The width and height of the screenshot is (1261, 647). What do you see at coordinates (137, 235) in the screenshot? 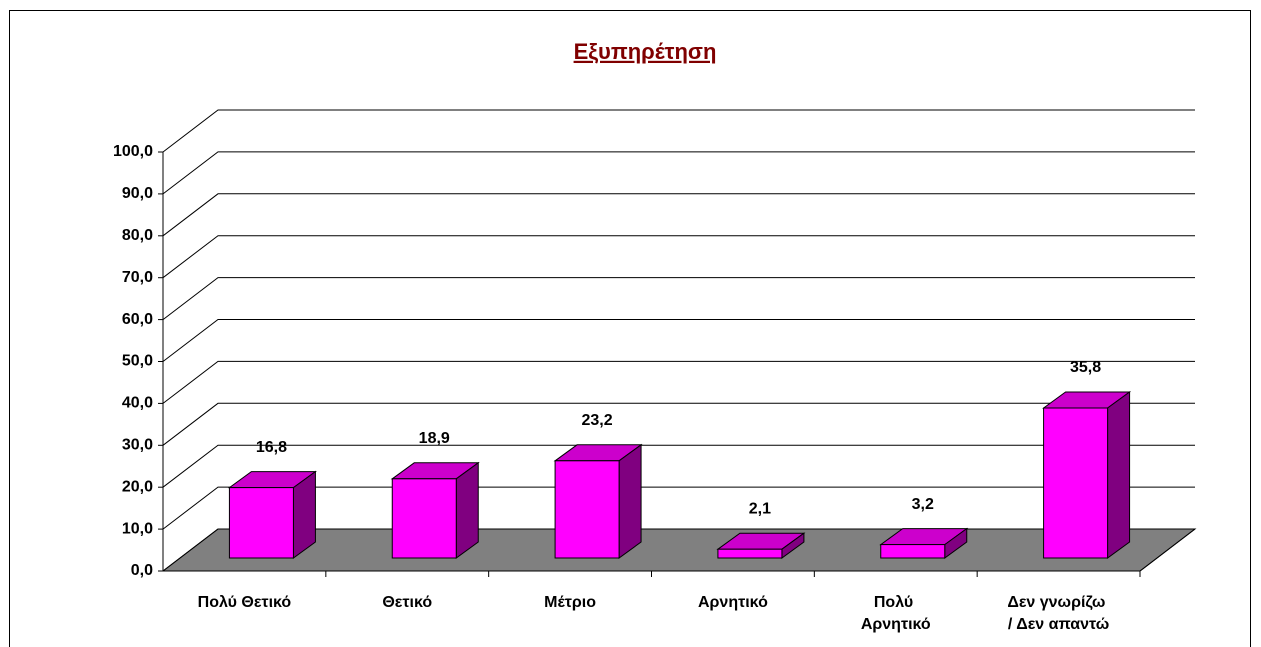
I see `y-tick-label: 80,0` at bounding box center [137, 235].